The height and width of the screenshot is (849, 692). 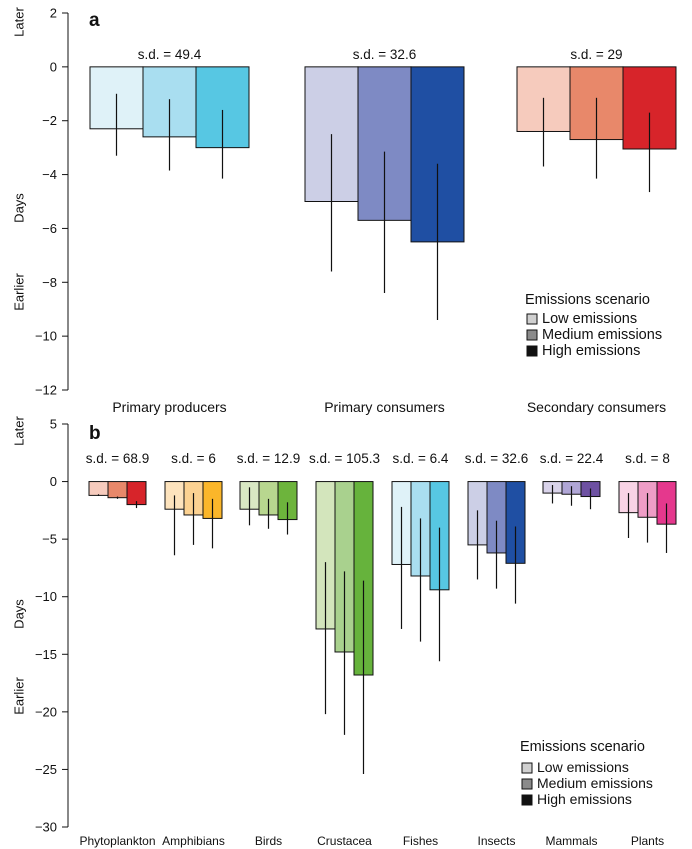 I want to click on sd-label: s.d. = 22.4, so click(x=572, y=458).